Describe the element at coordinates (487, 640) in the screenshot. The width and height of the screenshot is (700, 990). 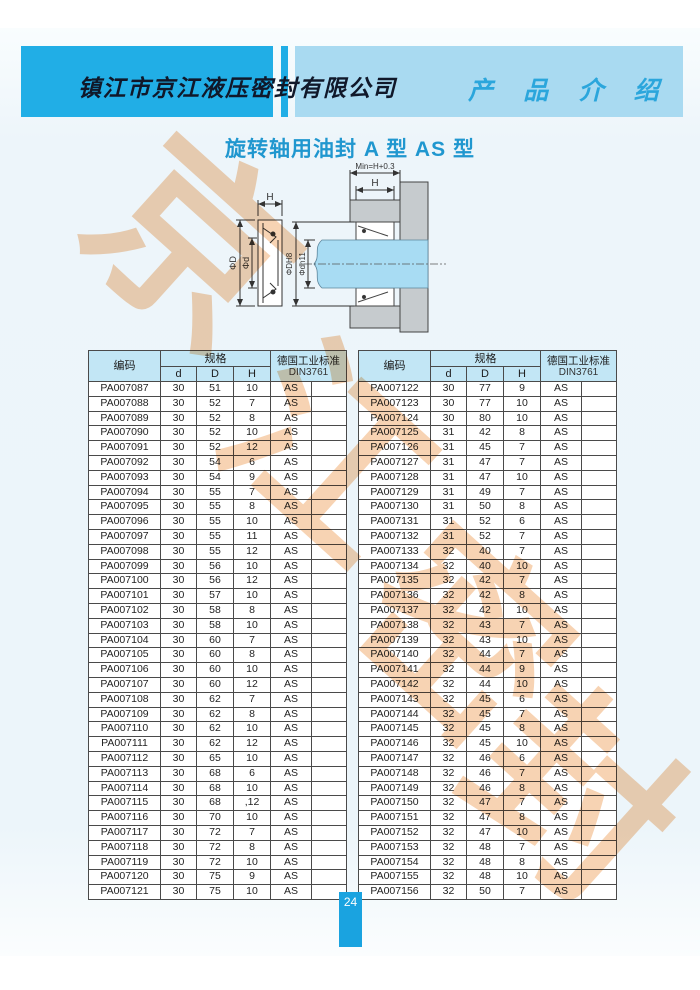
I see `table-row: PA007139 32 43 10 AS` at that location.